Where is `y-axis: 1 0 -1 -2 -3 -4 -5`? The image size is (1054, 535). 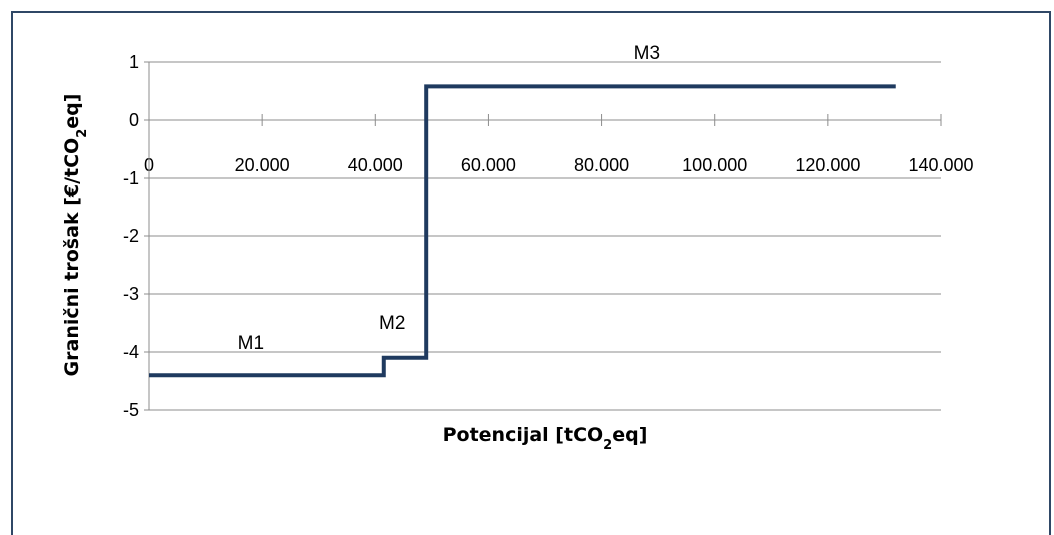 y-axis: 1 0 -1 -2 -3 -4 -5 is located at coordinates (136, 236).